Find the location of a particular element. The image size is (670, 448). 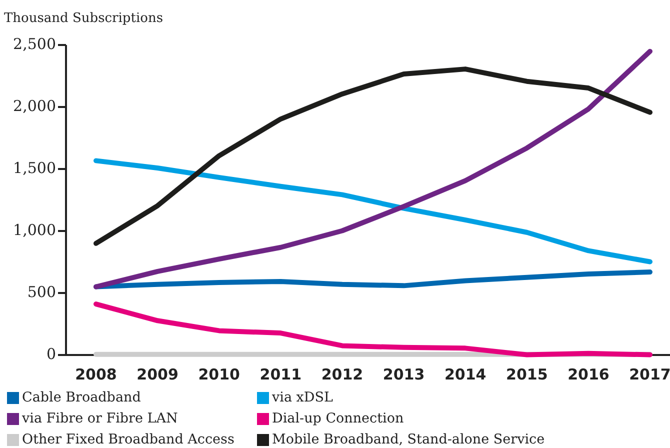

y-tick-label: 2,000 is located at coordinates (34, 105).